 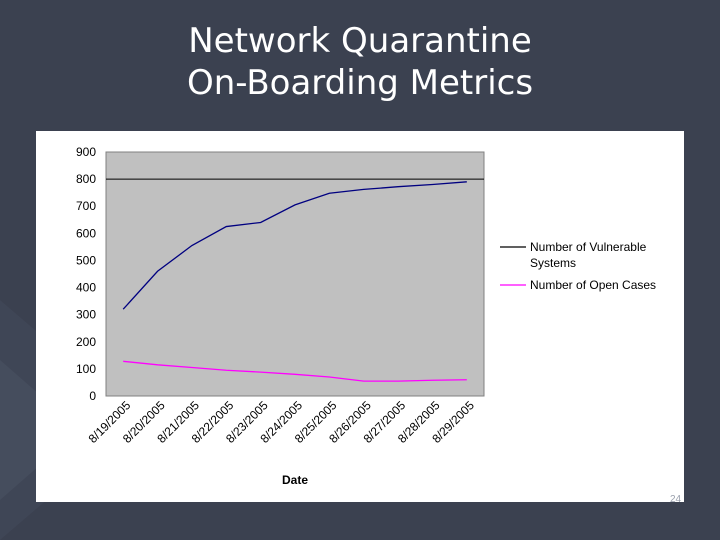 I want to click on slide-number: 24, so click(x=676, y=499).